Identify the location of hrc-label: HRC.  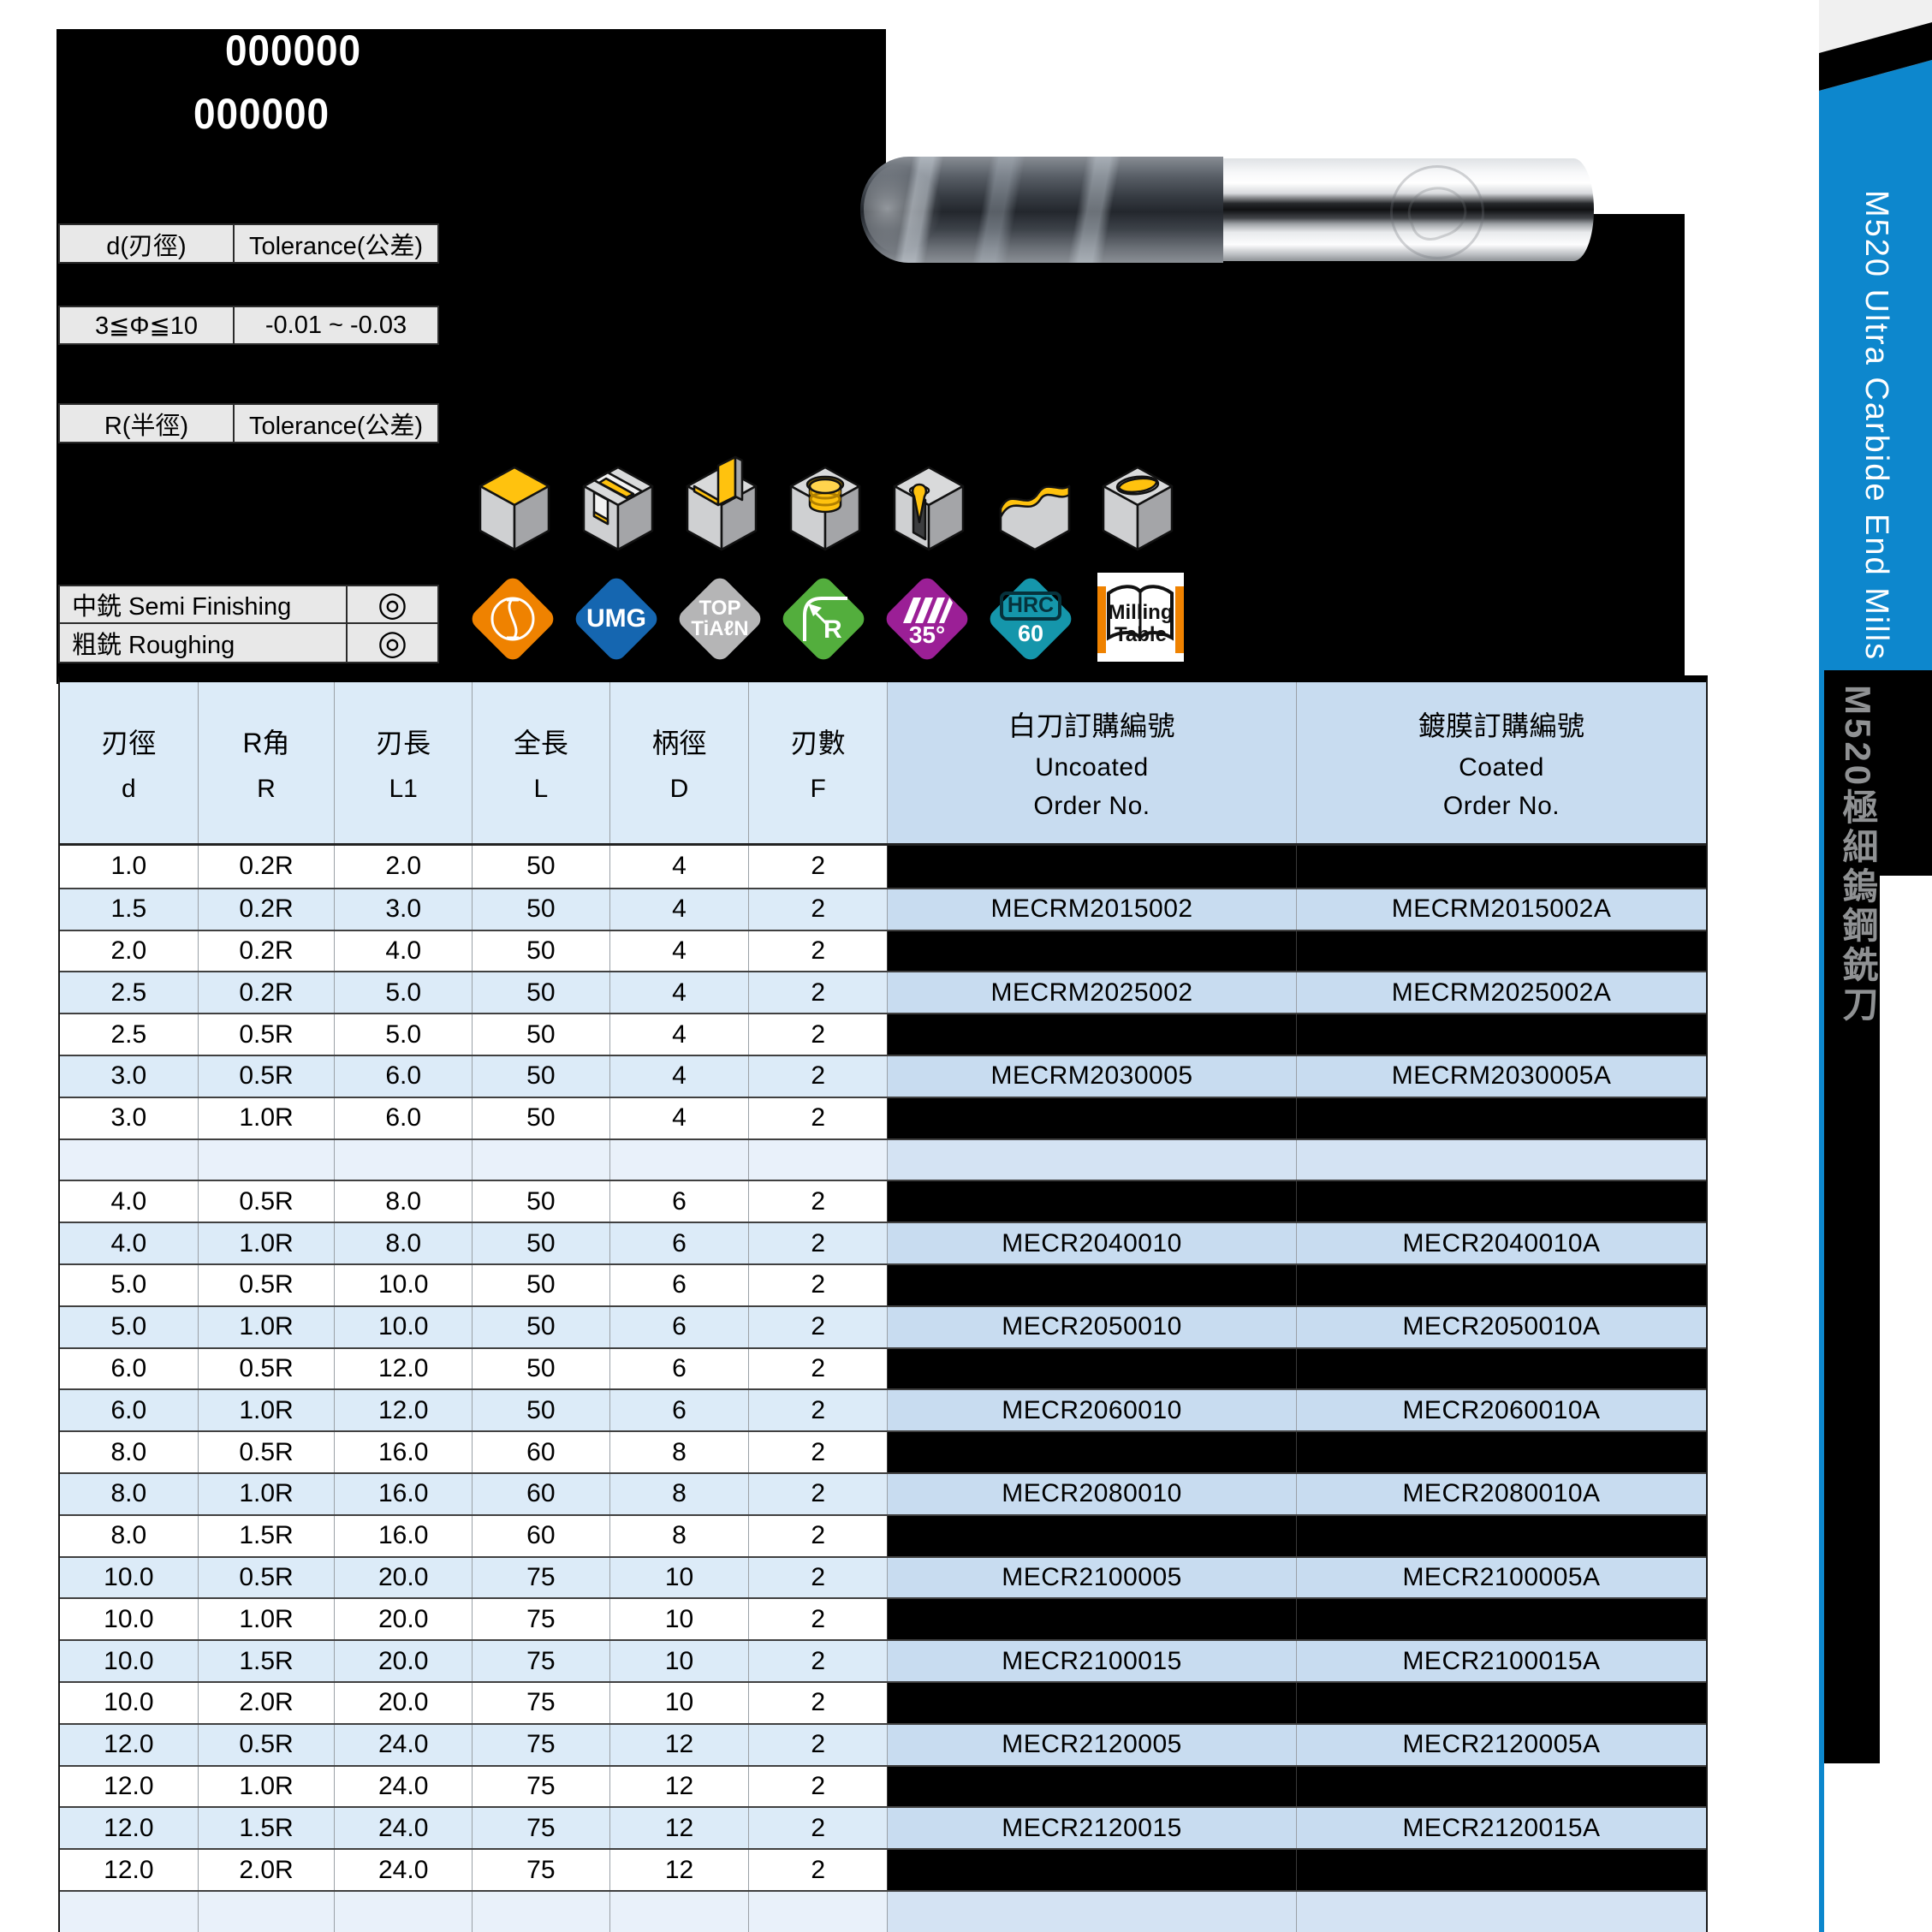
(1030, 606).